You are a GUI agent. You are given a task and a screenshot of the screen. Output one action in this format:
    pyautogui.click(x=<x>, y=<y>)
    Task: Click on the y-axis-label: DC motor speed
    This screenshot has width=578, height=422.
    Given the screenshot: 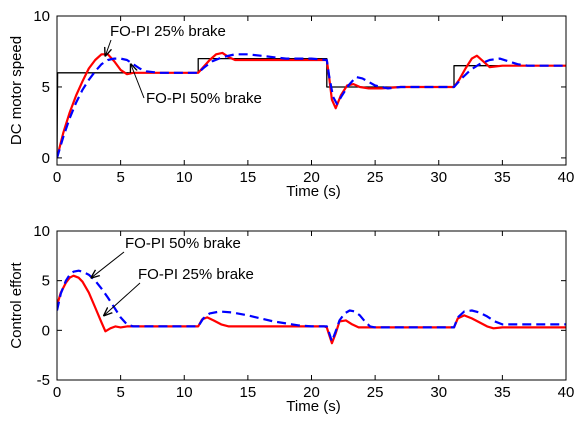 What is the action you would take?
    pyautogui.click(x=16, y=90)
    